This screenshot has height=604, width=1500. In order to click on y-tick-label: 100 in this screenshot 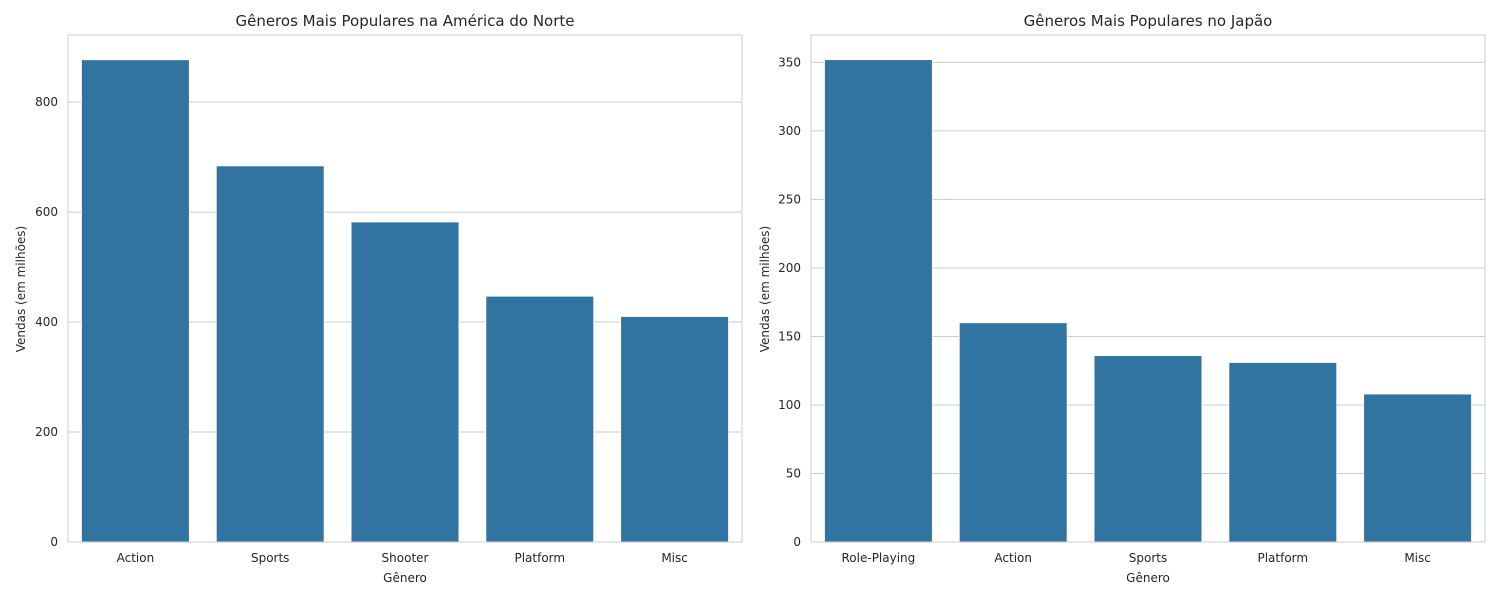, I will do `click(789, 405)`.